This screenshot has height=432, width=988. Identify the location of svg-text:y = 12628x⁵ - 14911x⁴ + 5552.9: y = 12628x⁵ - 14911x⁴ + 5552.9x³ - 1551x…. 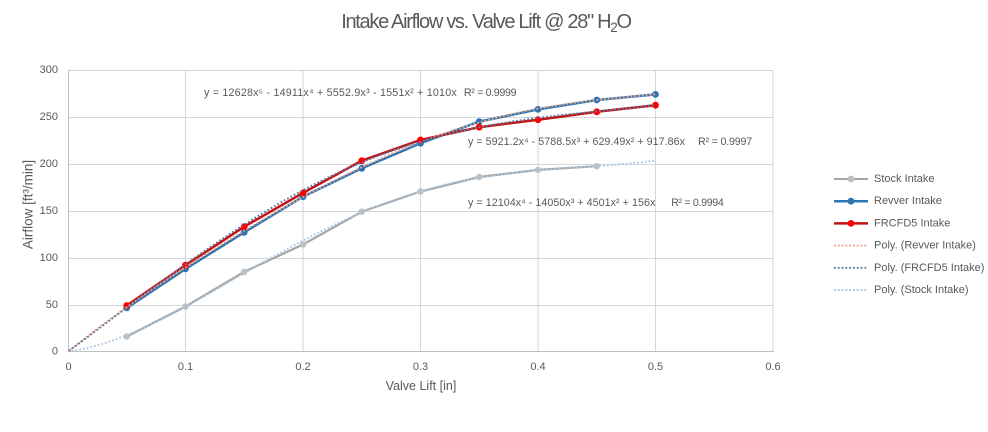
(330, 93).